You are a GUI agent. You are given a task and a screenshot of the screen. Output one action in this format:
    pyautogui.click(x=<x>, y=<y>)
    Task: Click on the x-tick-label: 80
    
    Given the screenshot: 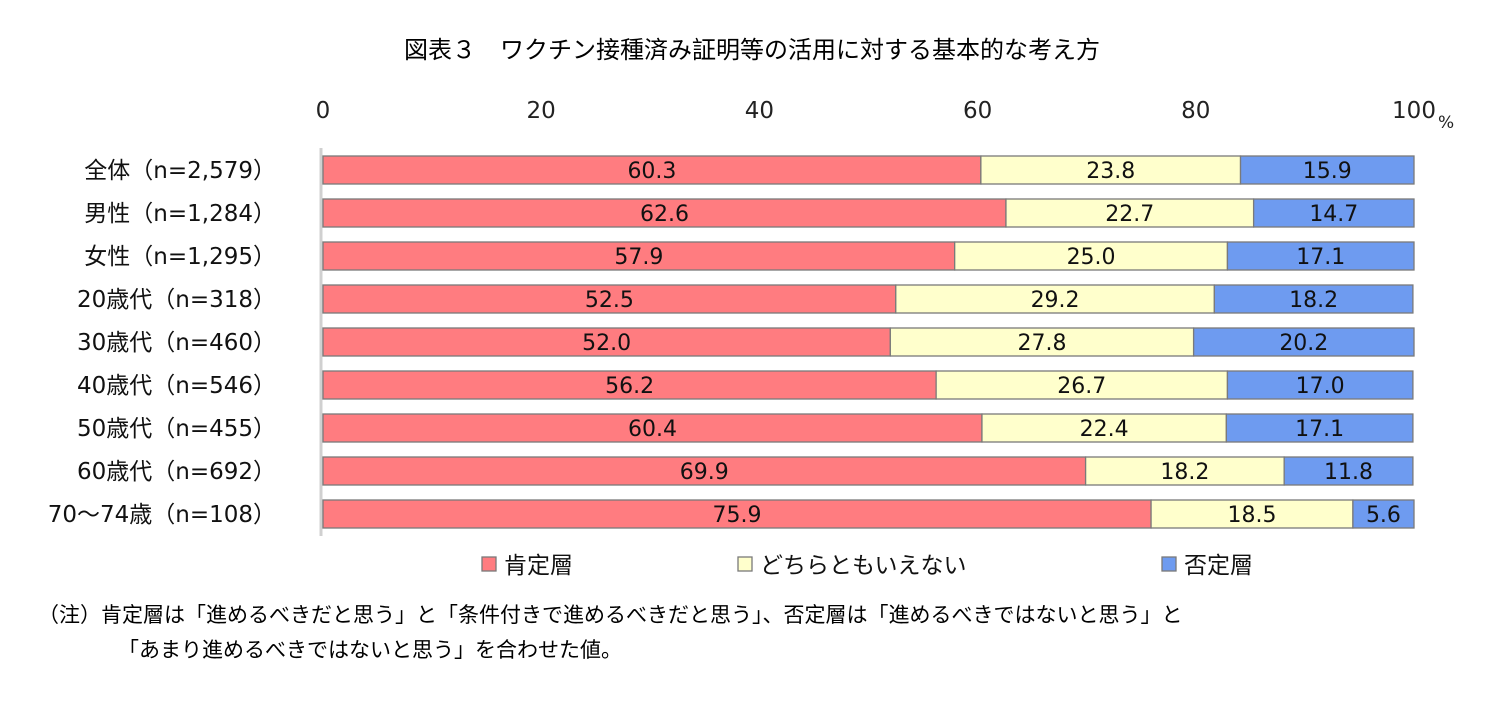 What is the action you would take?
    pyautogui.click(x=1195, y=111)
    